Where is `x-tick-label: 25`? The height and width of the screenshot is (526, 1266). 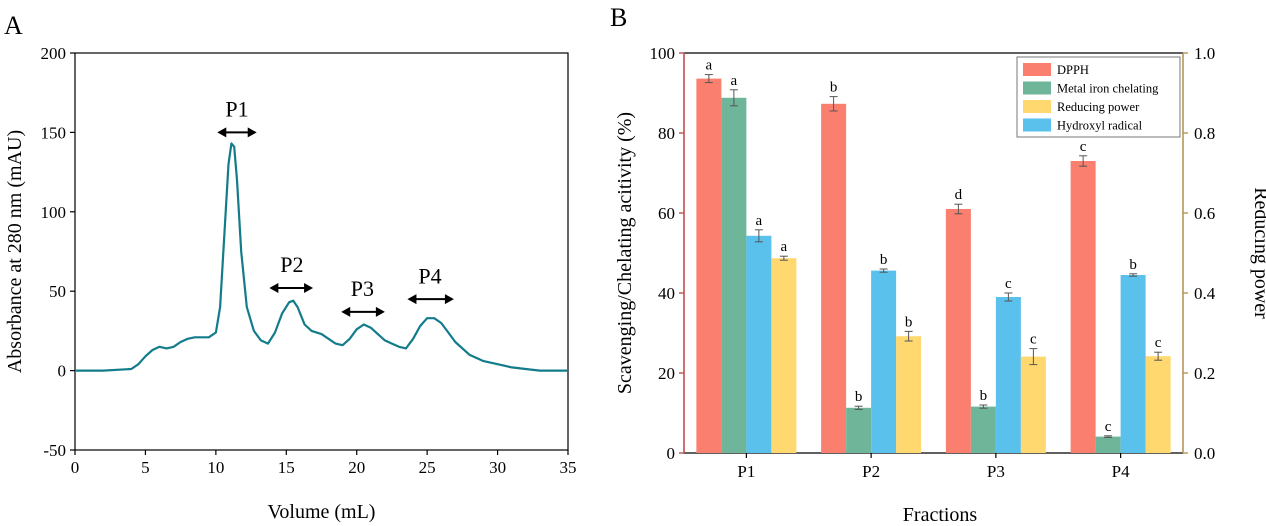
x-tick-label: 25 is located at coordinates (427, 467).